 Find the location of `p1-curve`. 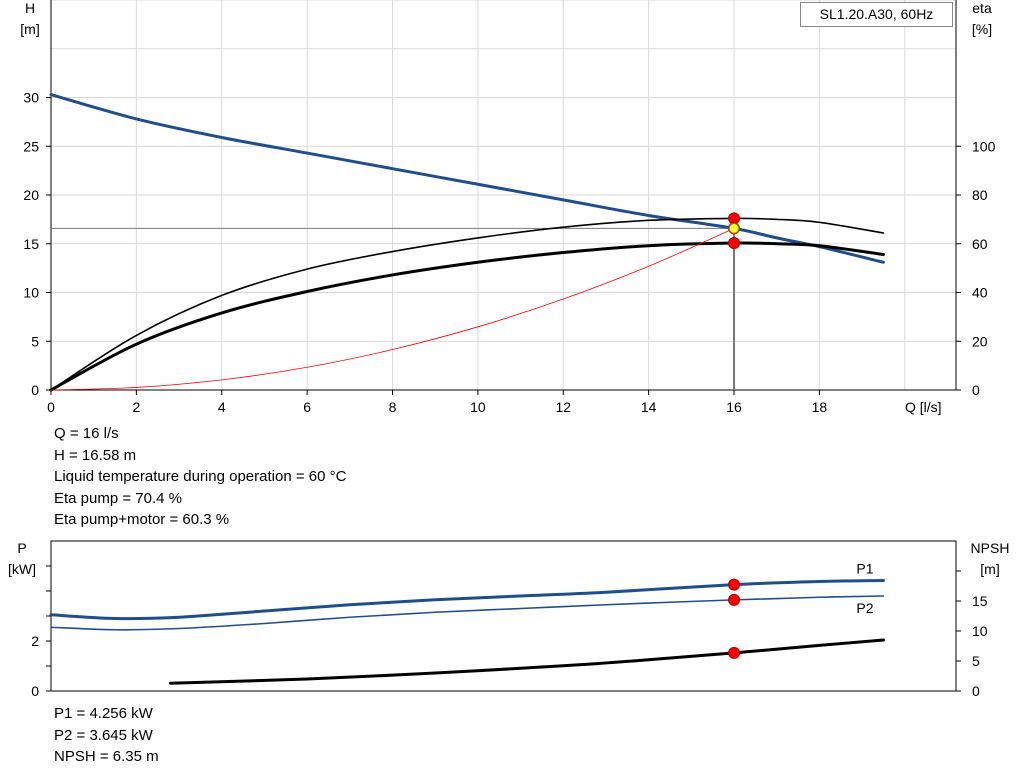

p1-curve is located at coordinates (467, 600).